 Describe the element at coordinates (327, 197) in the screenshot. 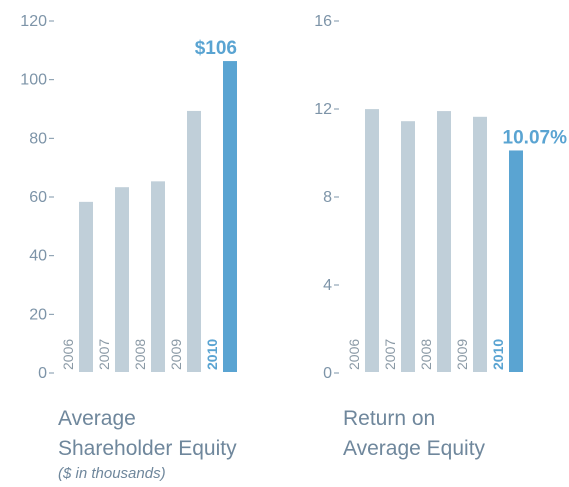

I see `y-tick-label: 8` at that location.